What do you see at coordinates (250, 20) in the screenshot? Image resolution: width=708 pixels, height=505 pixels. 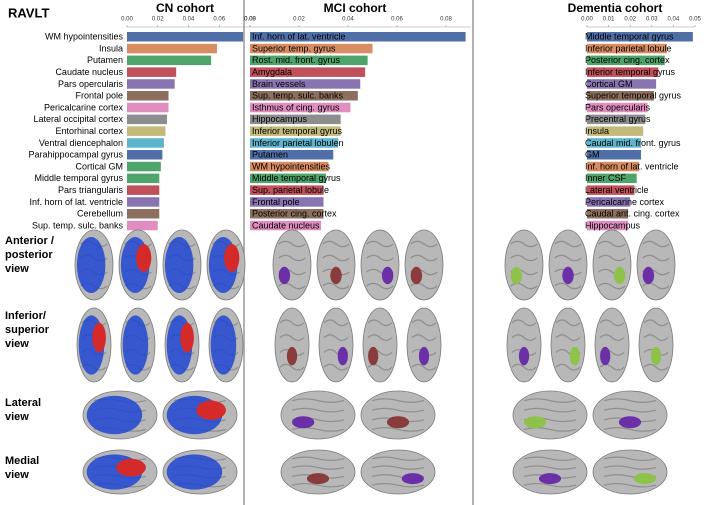 I see `x-tick-label: 0.08` at bounding box center [250, 20].